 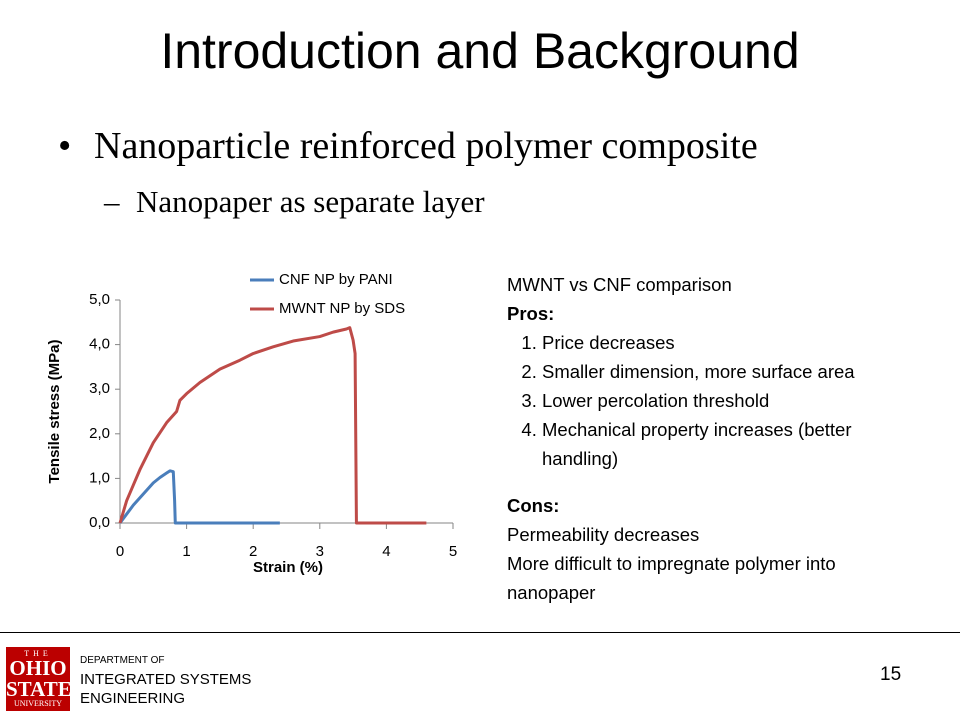 I want to click on x-tick-label: 5, so click(x=453, y=551).